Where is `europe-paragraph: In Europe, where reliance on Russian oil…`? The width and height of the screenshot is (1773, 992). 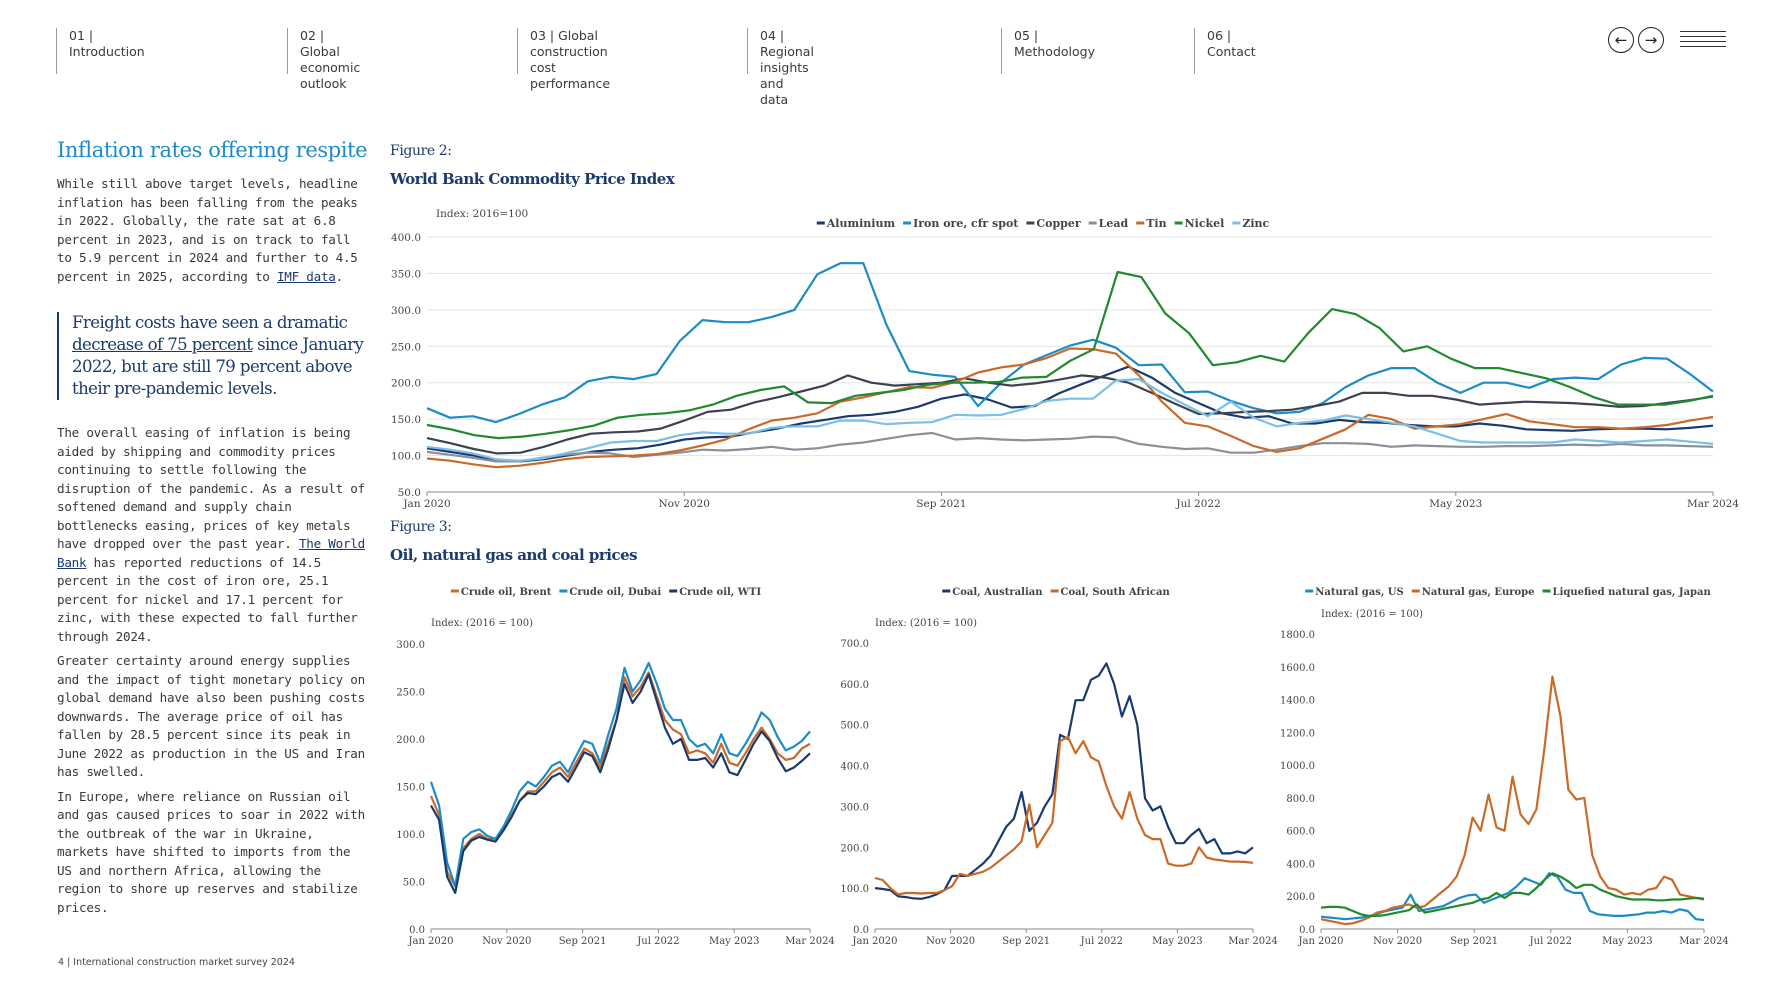
europe-paragraph: In Europe, where reliance on Russian oil… is located at coordinates (211, 851).